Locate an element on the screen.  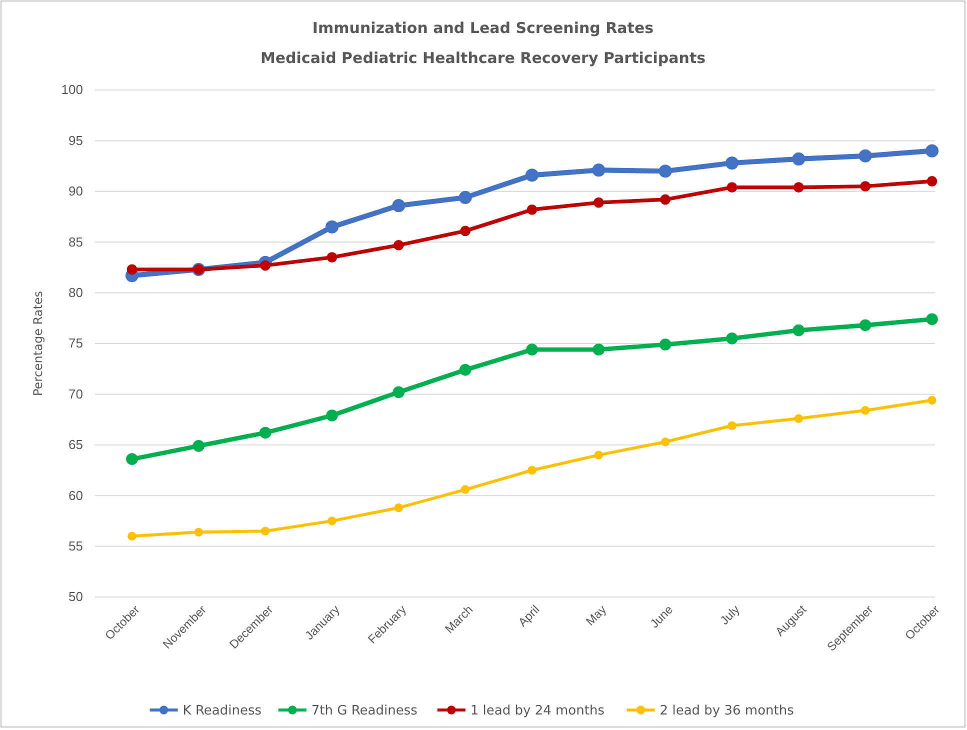
y-tick-label: 65 is located at coordinates (75, 444).